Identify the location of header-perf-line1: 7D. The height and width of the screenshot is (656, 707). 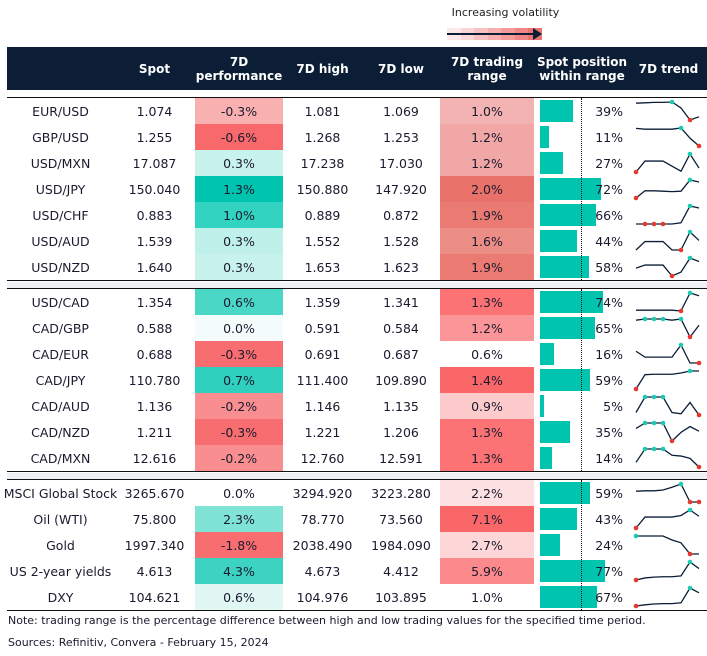
(239, 61).